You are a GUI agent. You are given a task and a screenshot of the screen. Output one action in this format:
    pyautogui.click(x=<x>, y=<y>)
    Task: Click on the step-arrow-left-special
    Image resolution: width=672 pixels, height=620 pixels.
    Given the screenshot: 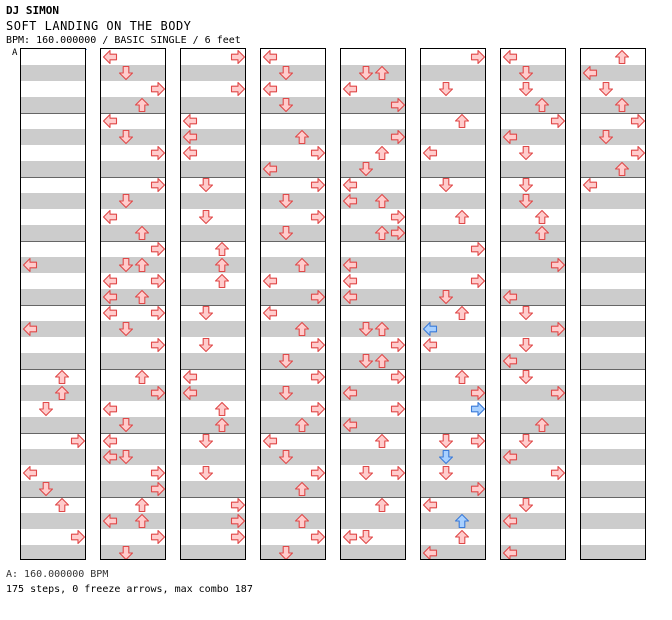 What is the action you would take?
    pyautogui.click(x=430, y=329)
    